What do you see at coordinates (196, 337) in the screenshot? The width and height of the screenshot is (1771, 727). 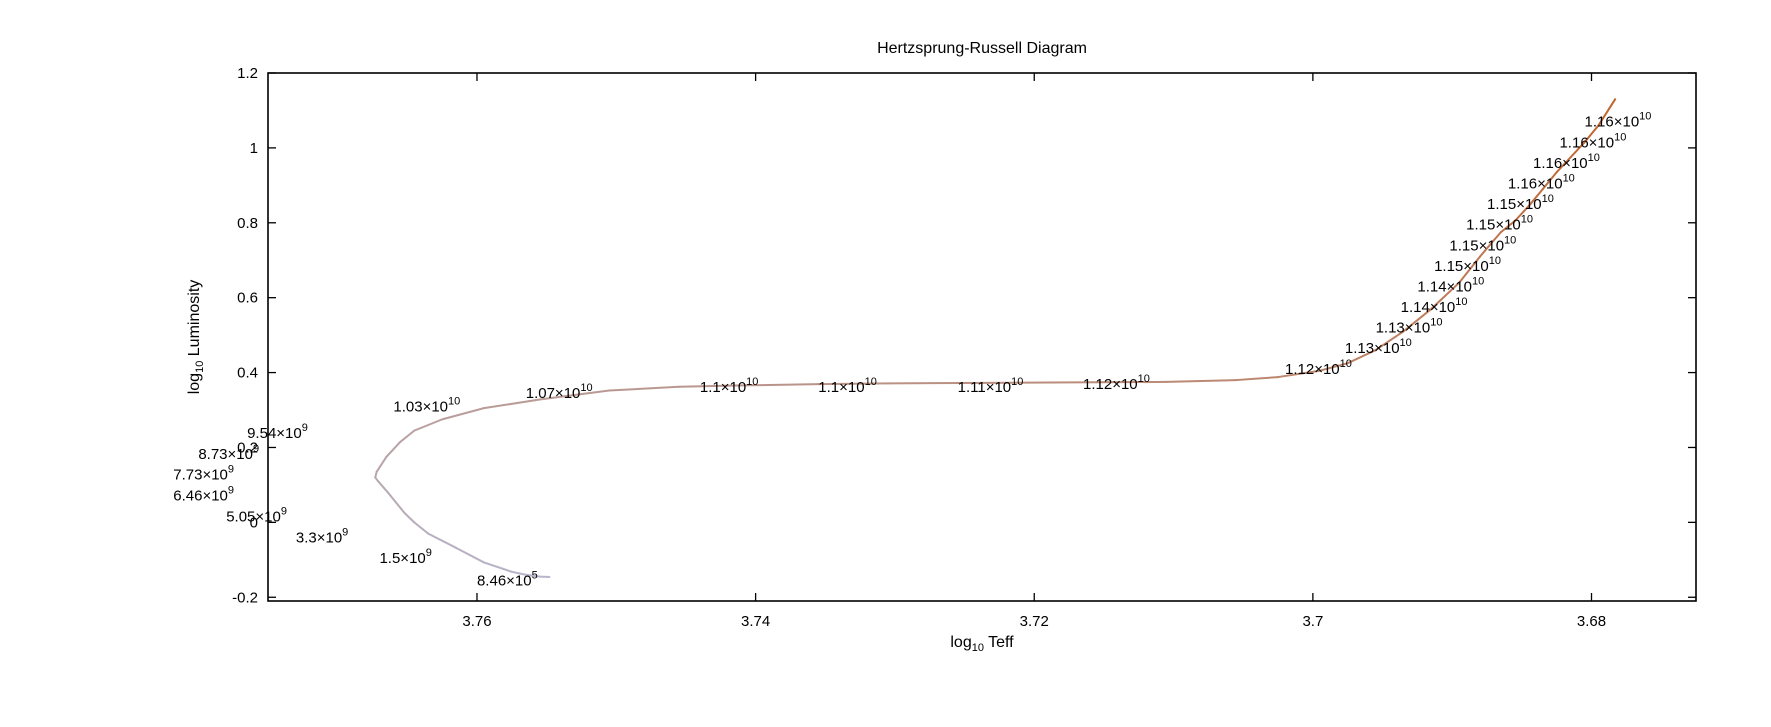 I see `y-axis-title: log10 Luminosity` at bounding box center [196, 337].